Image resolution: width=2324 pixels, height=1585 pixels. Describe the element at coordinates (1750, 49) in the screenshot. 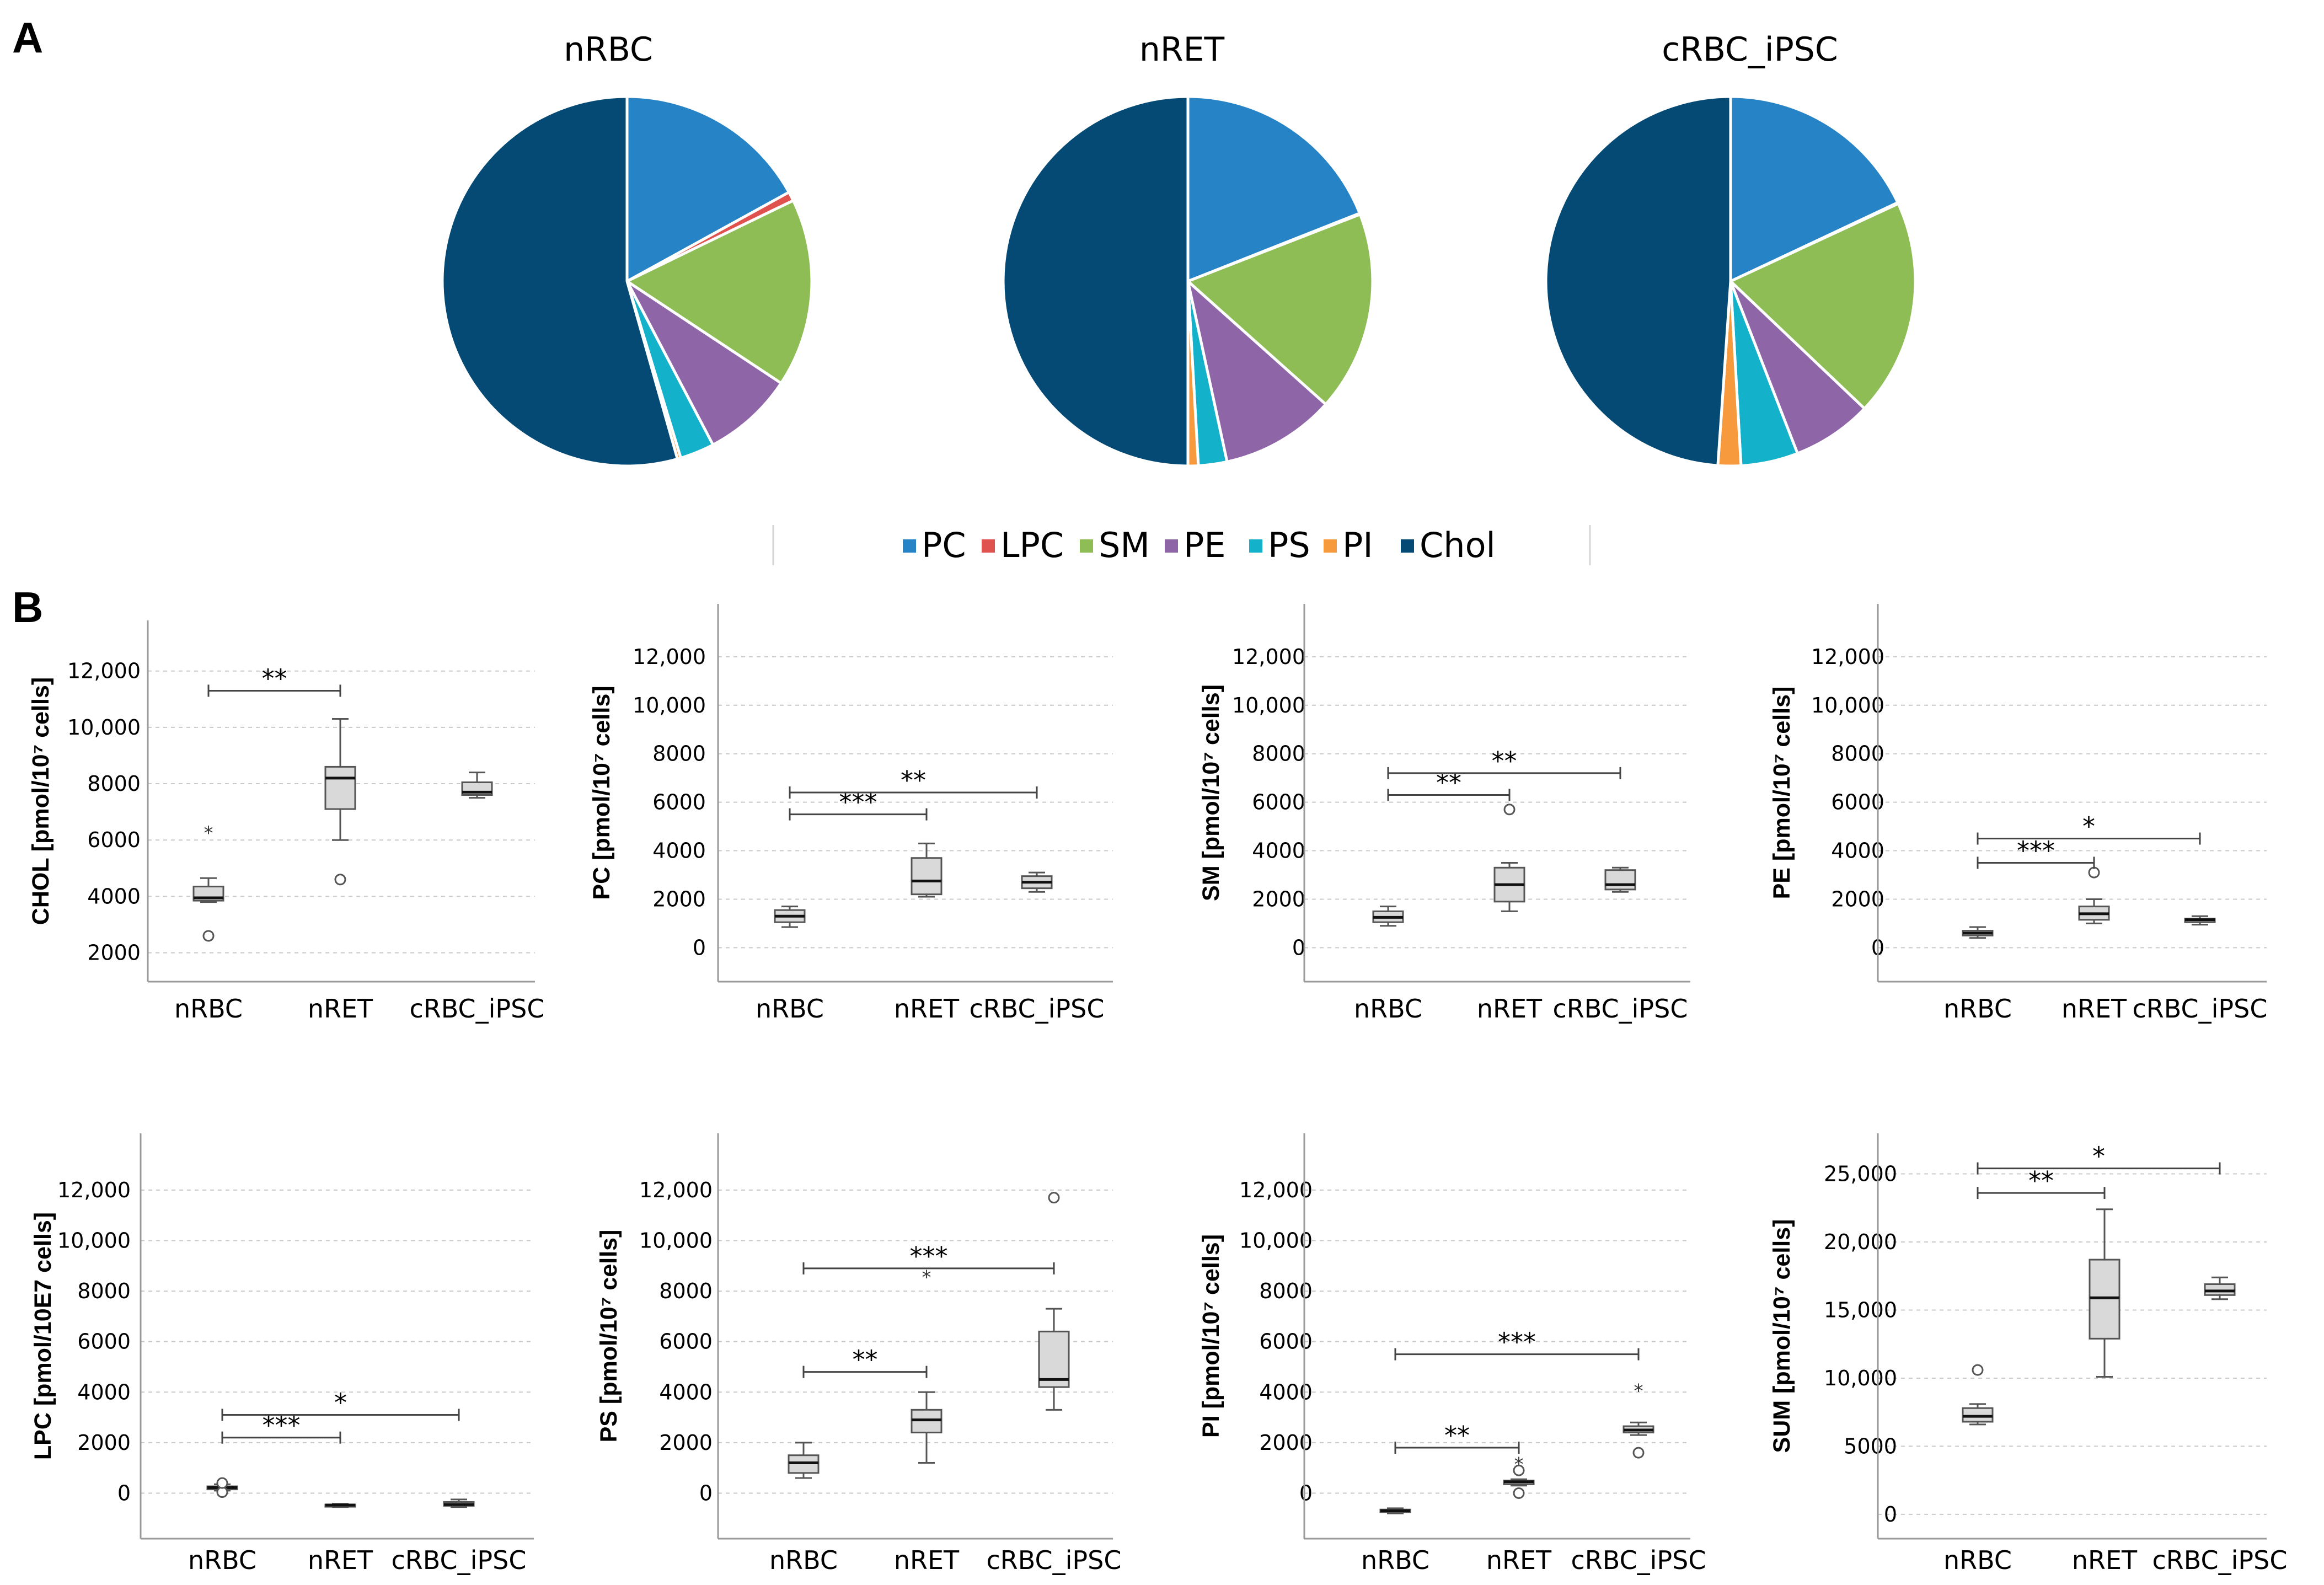

I see `pie-title: cRBC_iPSC` at that location.